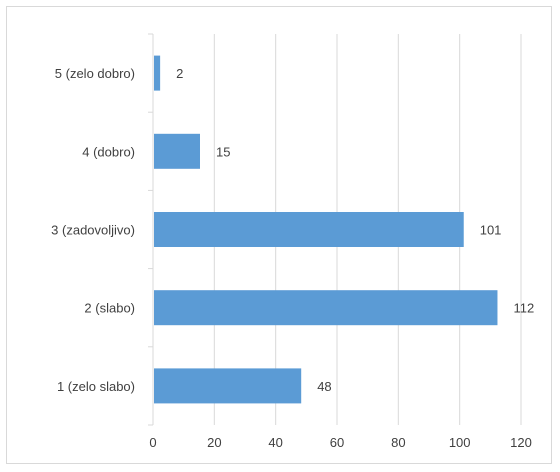 The height and width of the screenshot is (472, 560). What do you see at coordinates (179, 73) in the screenshot?
I see `data-label: 2` at bounding box center [179, 73].